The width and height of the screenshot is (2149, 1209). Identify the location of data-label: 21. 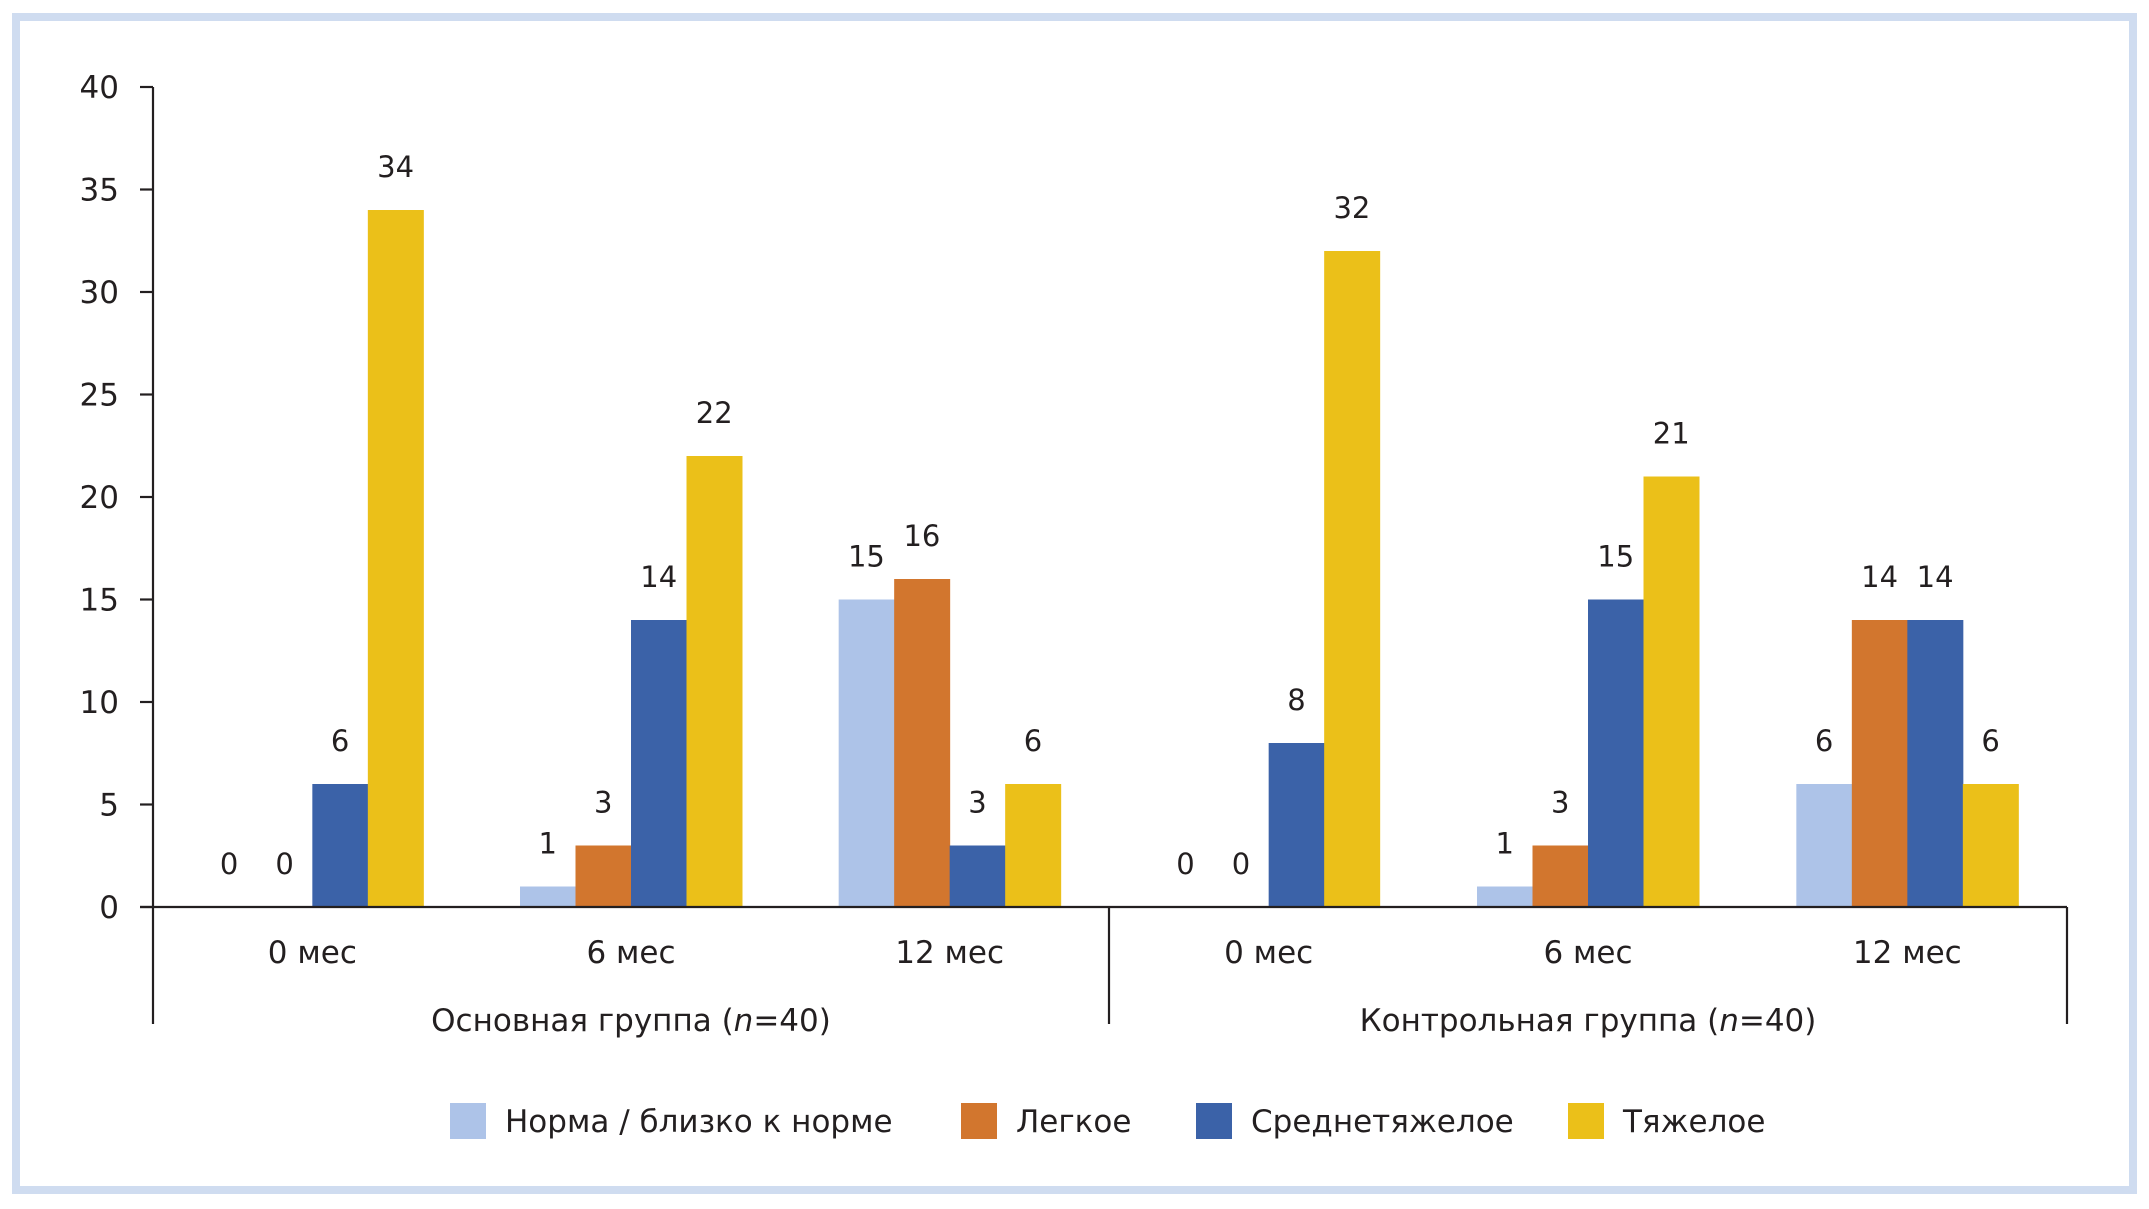
(1671, 434).